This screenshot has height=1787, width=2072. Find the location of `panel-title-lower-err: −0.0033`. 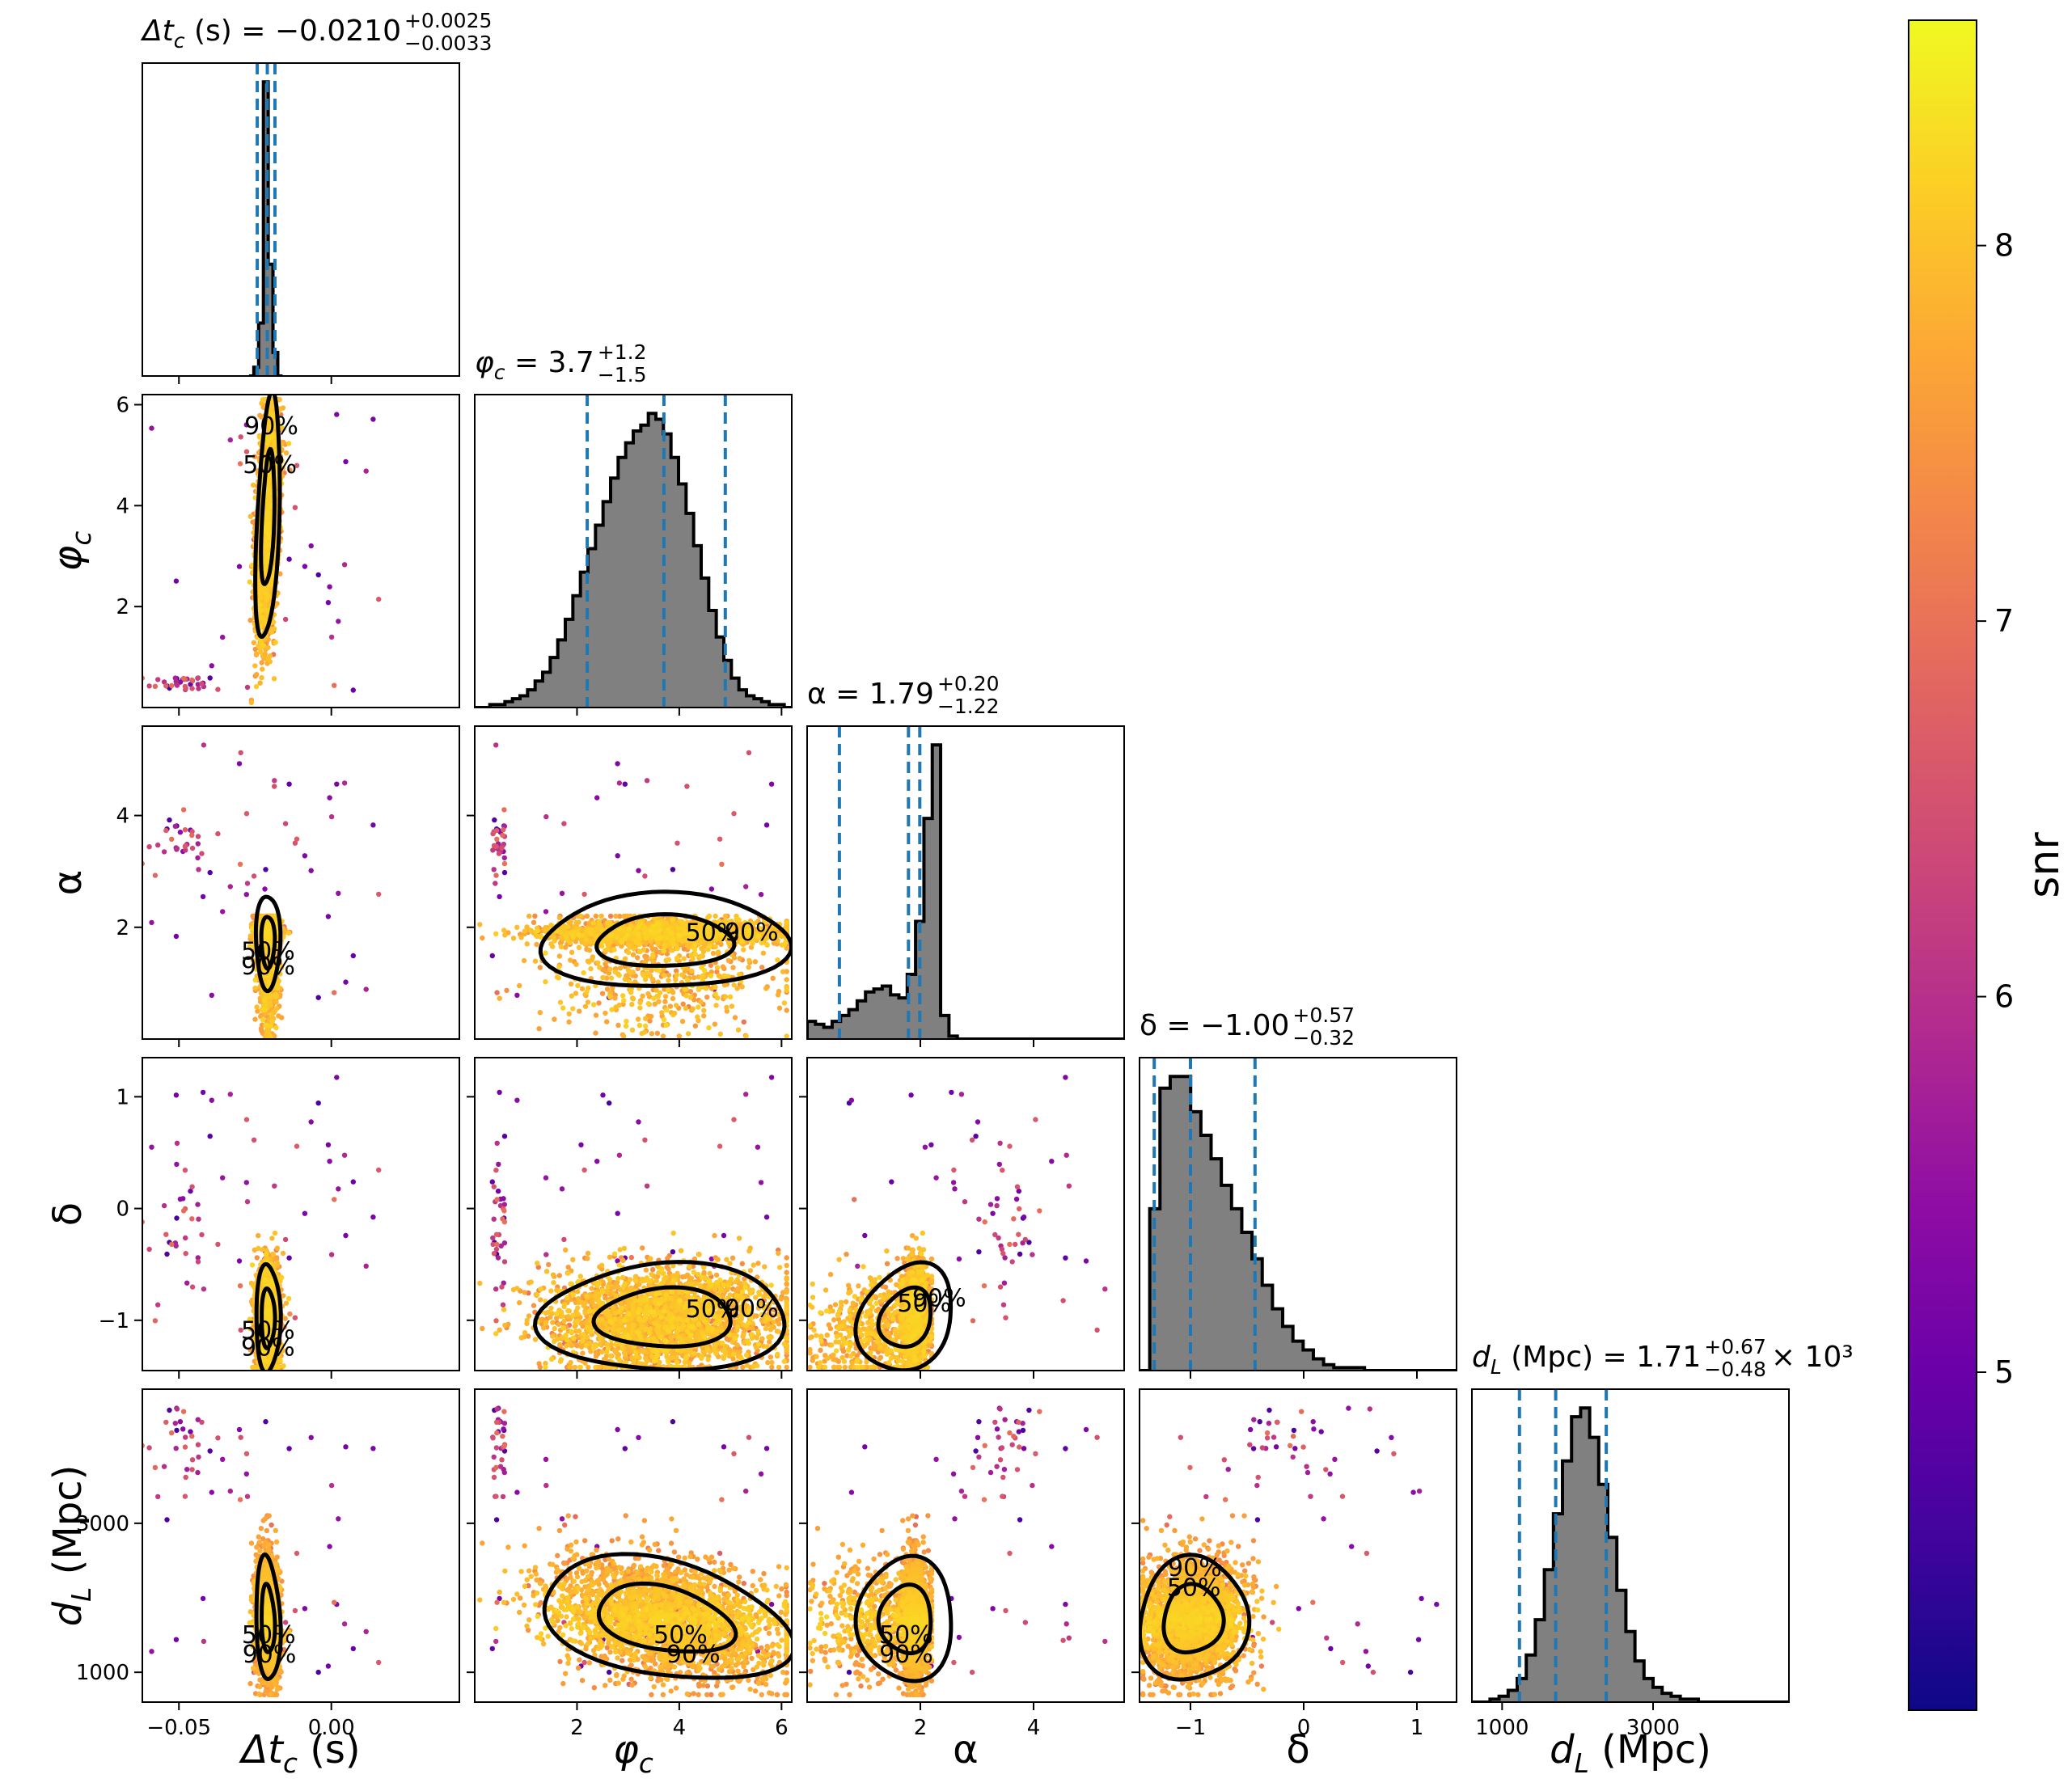

panel-title-lower-err: −0.0033 is located at coordinates (448, 43).